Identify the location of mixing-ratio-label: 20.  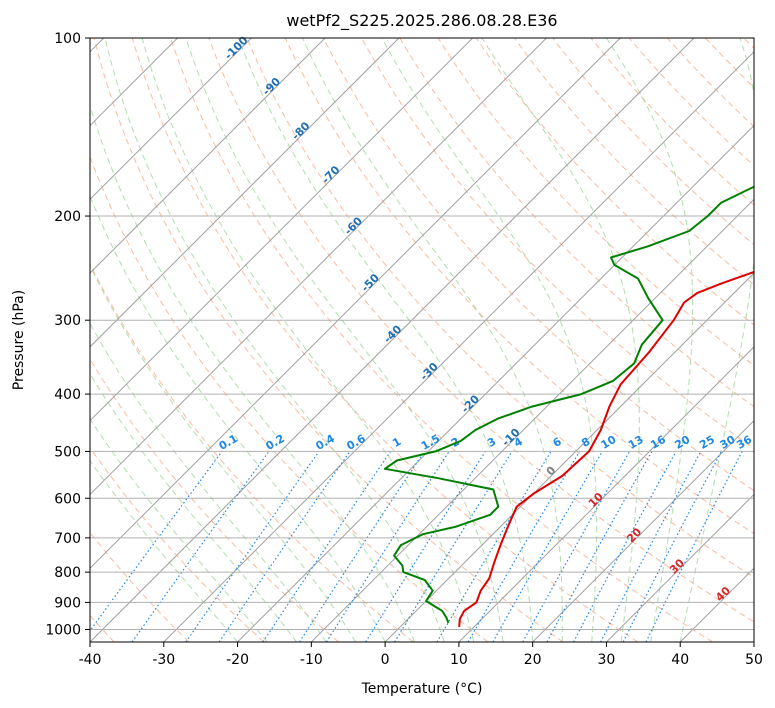
(682, 442).